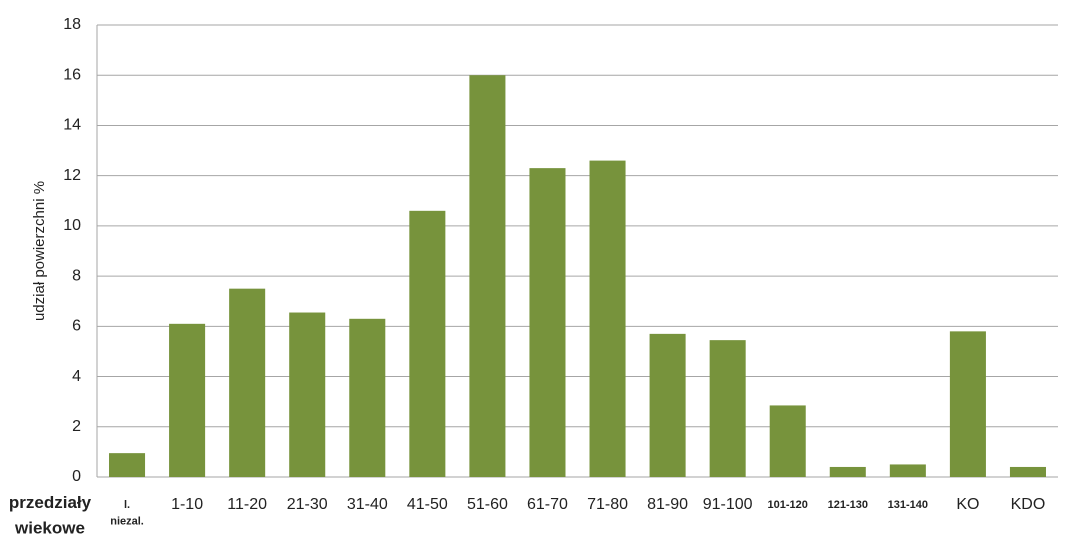 The height and width of the screenshot is (557, 1084). I want to click on x-tick-label: 121-130, so click(848, 505).